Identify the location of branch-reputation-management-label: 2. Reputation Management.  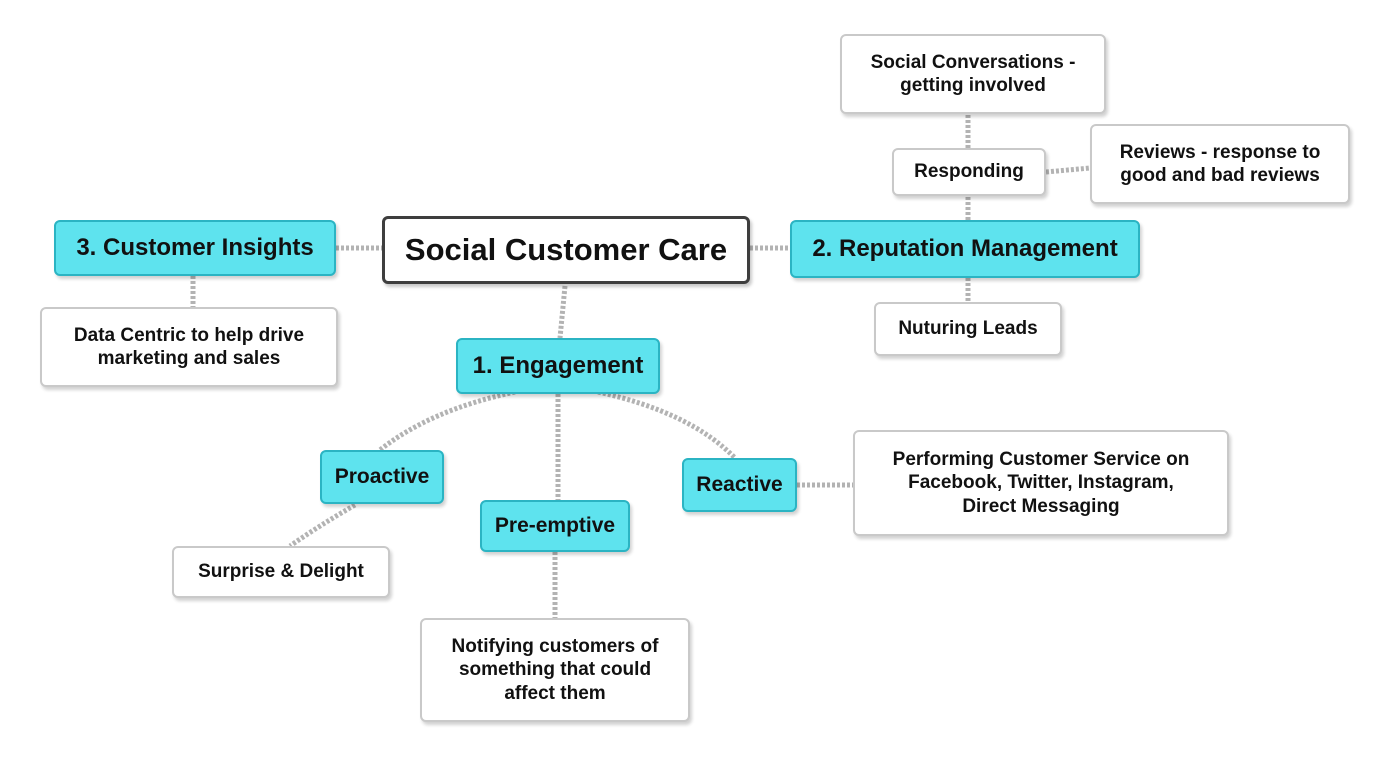
(965, 249).